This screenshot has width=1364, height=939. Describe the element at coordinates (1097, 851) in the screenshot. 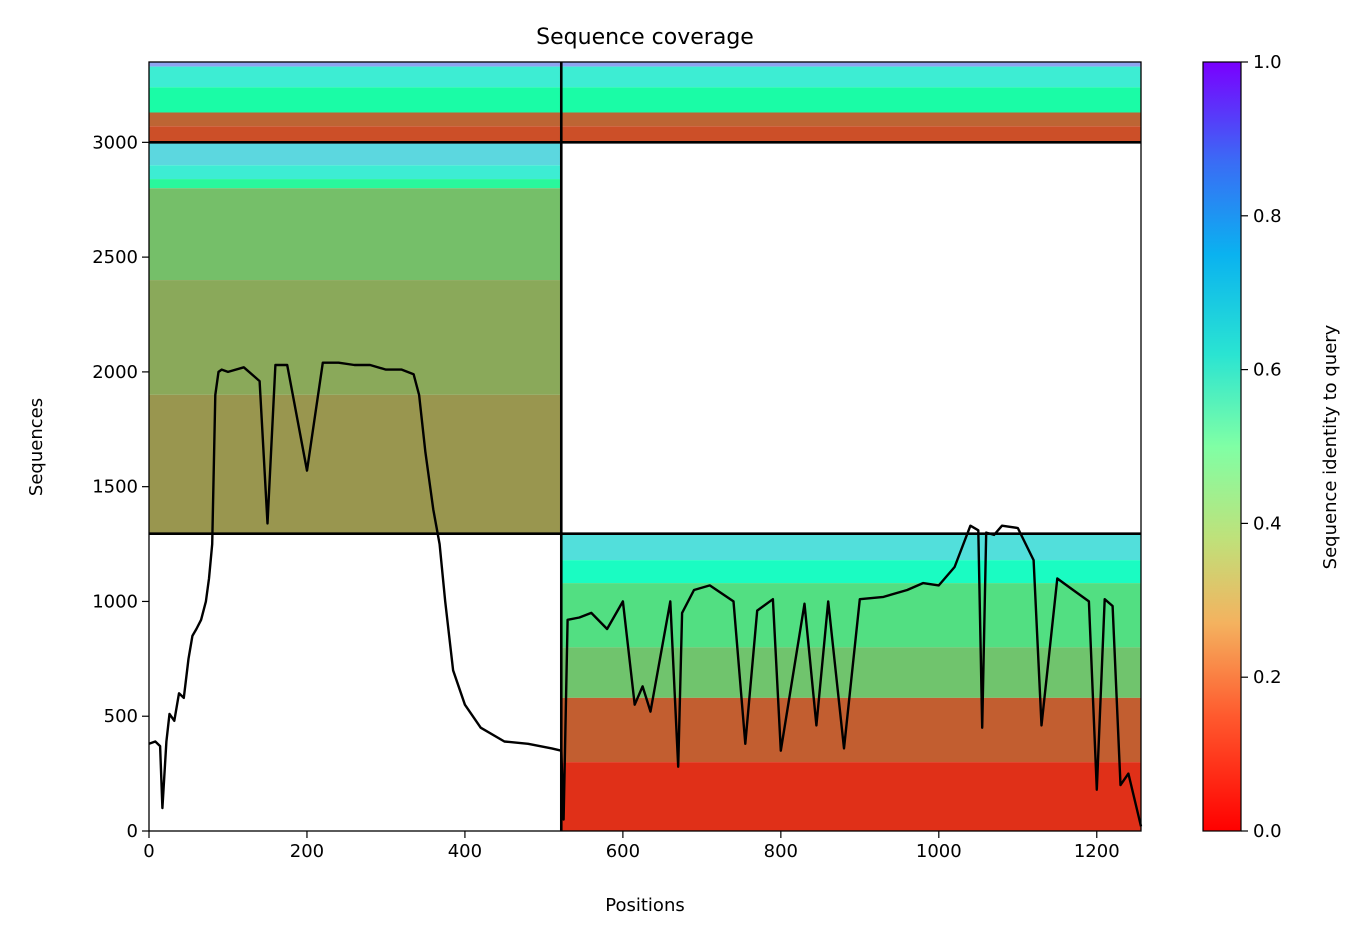

I see `x-tick-label: 1200` at that location.